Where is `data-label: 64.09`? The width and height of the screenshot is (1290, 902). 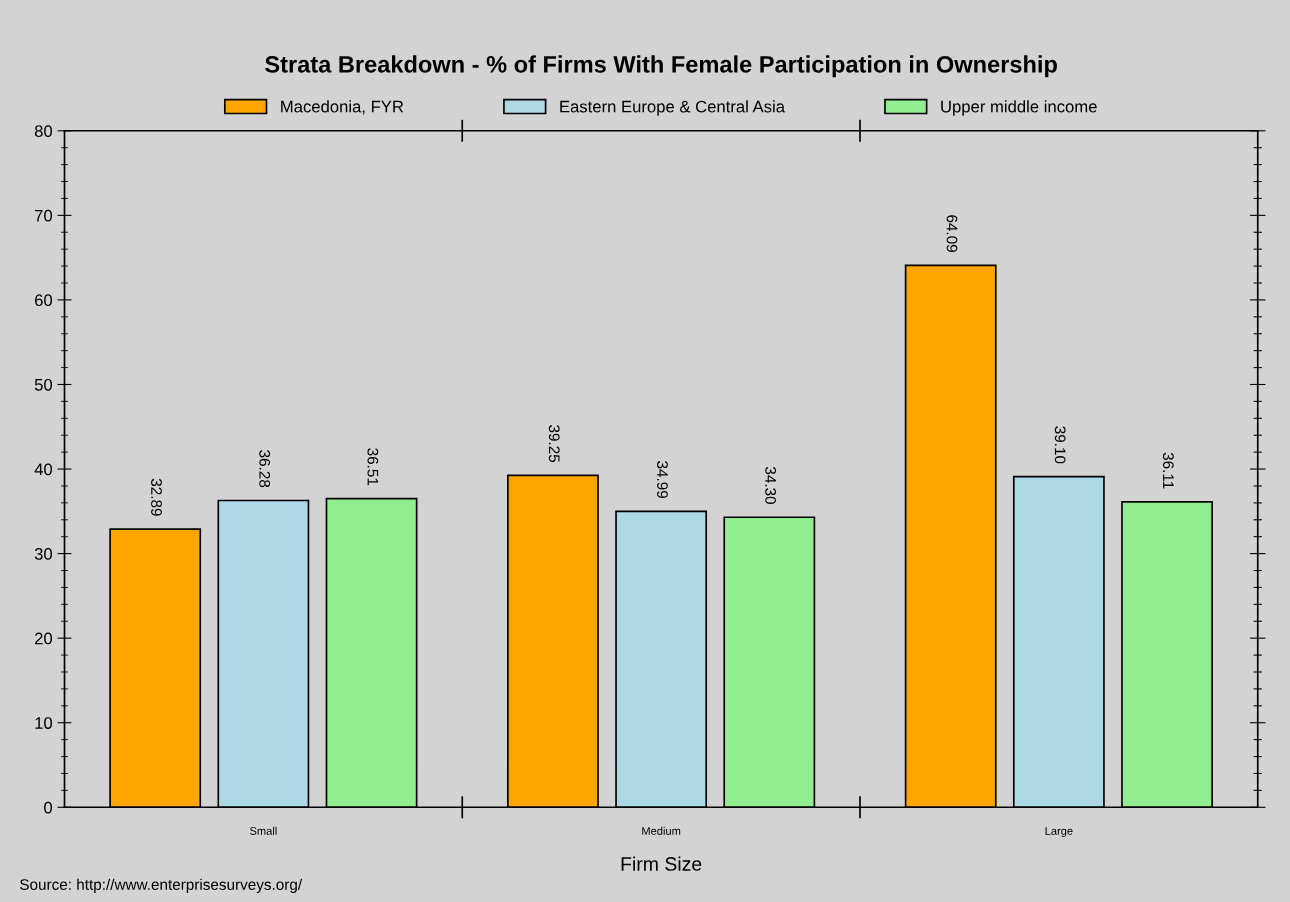
data-label: 64.09 is located at coordinates (952, 233).